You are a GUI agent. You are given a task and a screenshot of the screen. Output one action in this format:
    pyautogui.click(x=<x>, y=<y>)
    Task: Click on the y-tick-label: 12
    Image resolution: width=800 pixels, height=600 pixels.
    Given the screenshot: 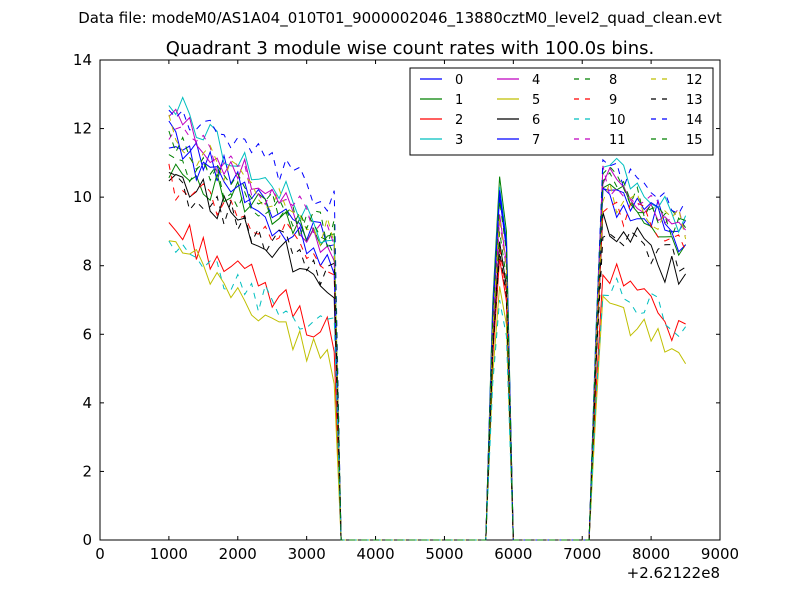 What is the action you would take?
    pyautogui.click(x=82, y=129)
    